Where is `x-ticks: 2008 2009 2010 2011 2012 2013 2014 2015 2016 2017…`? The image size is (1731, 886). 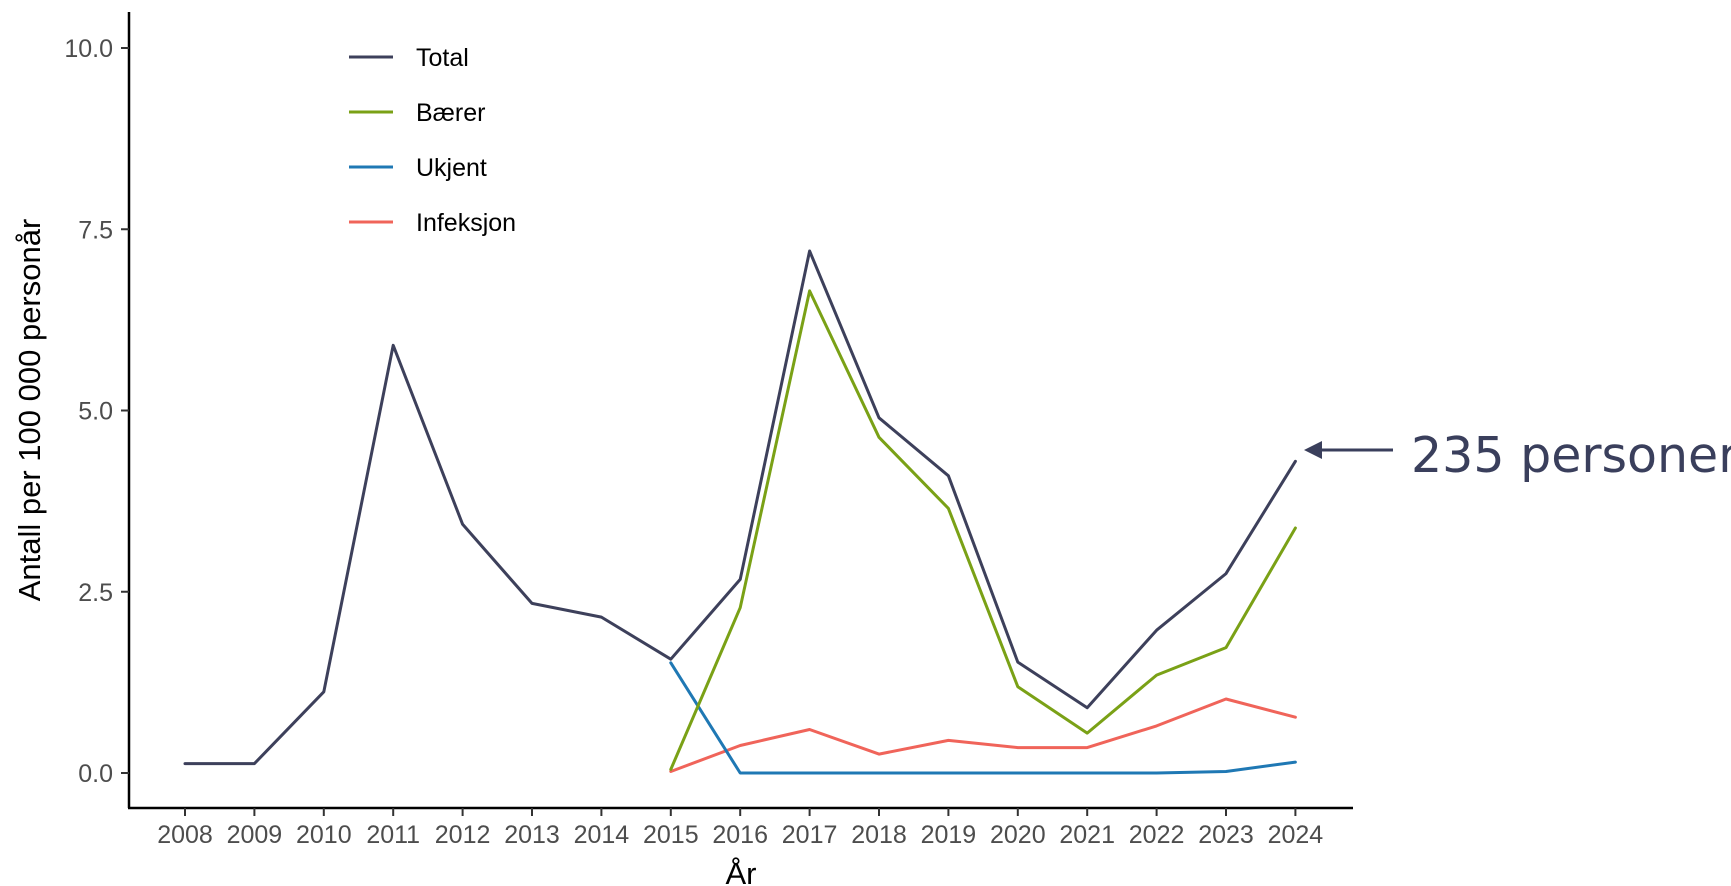
x-ticks: 2008 2009 2010 2011 2012 2013 2014 2015 2016 2017… is located at coordinates (740, 828).